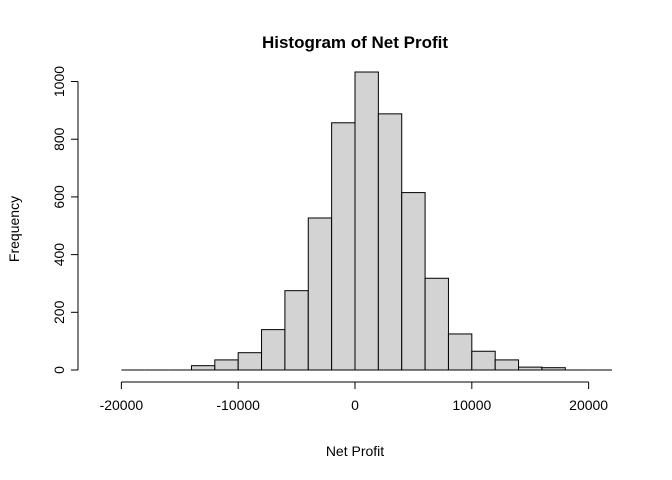 The image size is (672, 480). Describe the element at coordinates (14, 229) in the screenshot. I see `y-axis-label: Frequency` at that location.